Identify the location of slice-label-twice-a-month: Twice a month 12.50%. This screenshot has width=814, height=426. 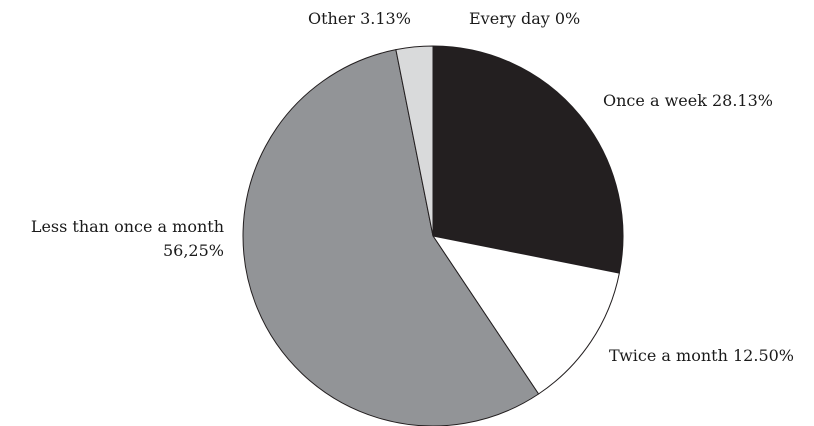
(701, 355).